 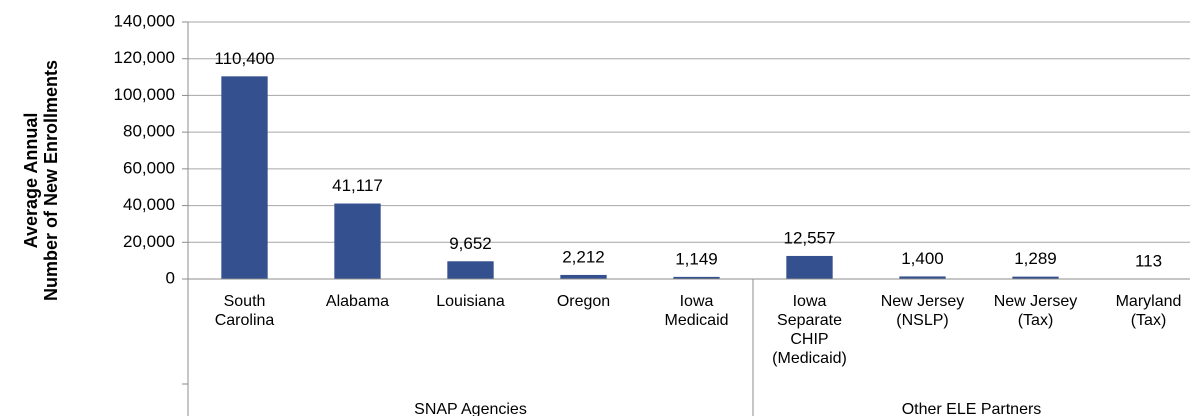 What do you see at coordinates (470, 408) in the screenshot?
I see `group-label: SNAP Agencies` at bounding box center [470, 408].